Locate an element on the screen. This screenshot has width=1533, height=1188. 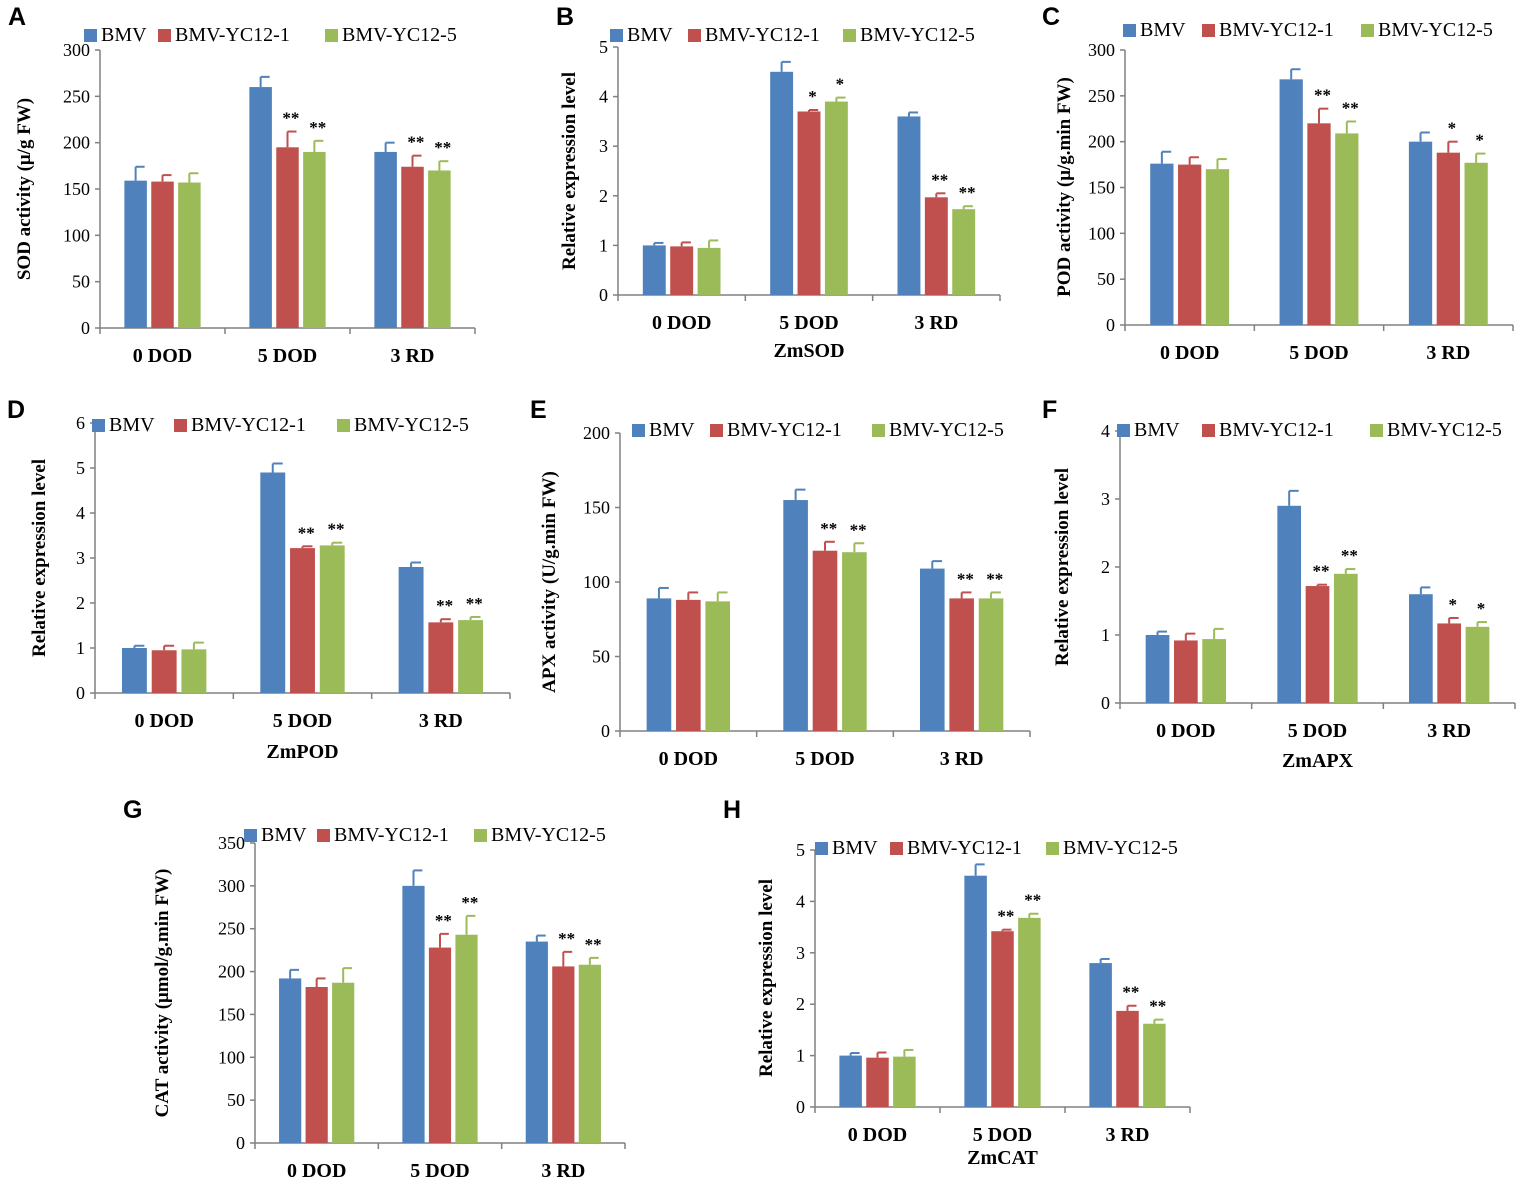
y-tick-label: 50 is located at coordinates (236, 1100).